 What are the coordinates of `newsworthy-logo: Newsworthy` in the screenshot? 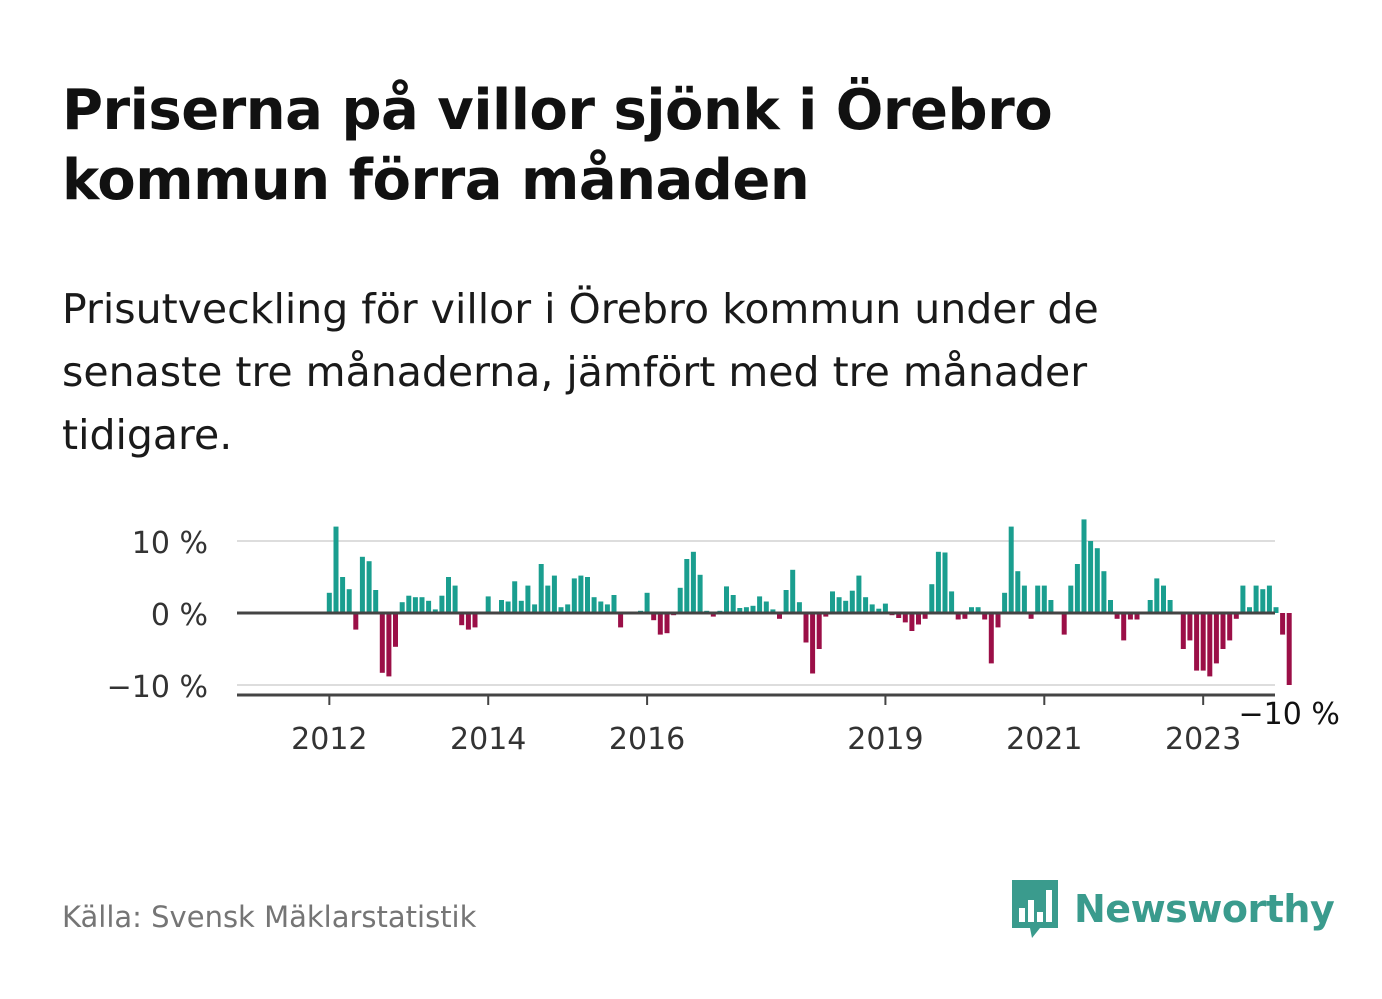 It's located at (1172, 909).